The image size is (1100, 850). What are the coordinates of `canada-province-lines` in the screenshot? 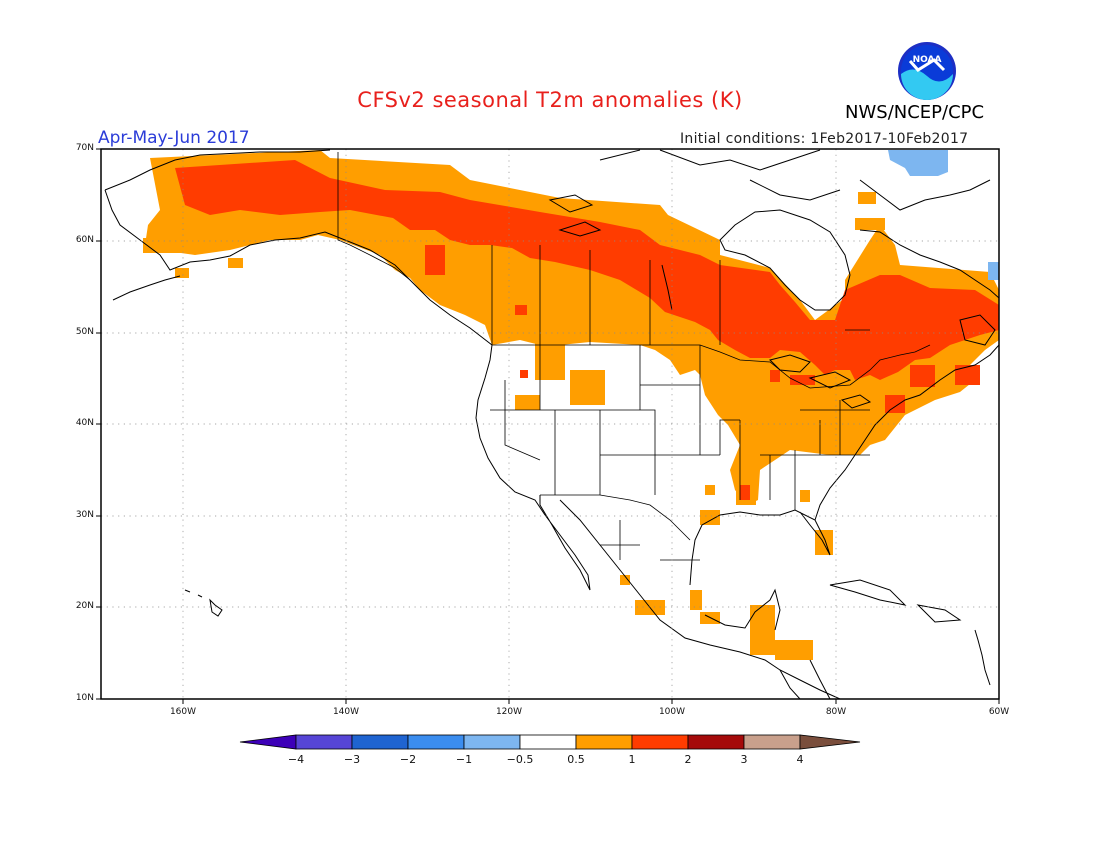 It's located at (680, 295).